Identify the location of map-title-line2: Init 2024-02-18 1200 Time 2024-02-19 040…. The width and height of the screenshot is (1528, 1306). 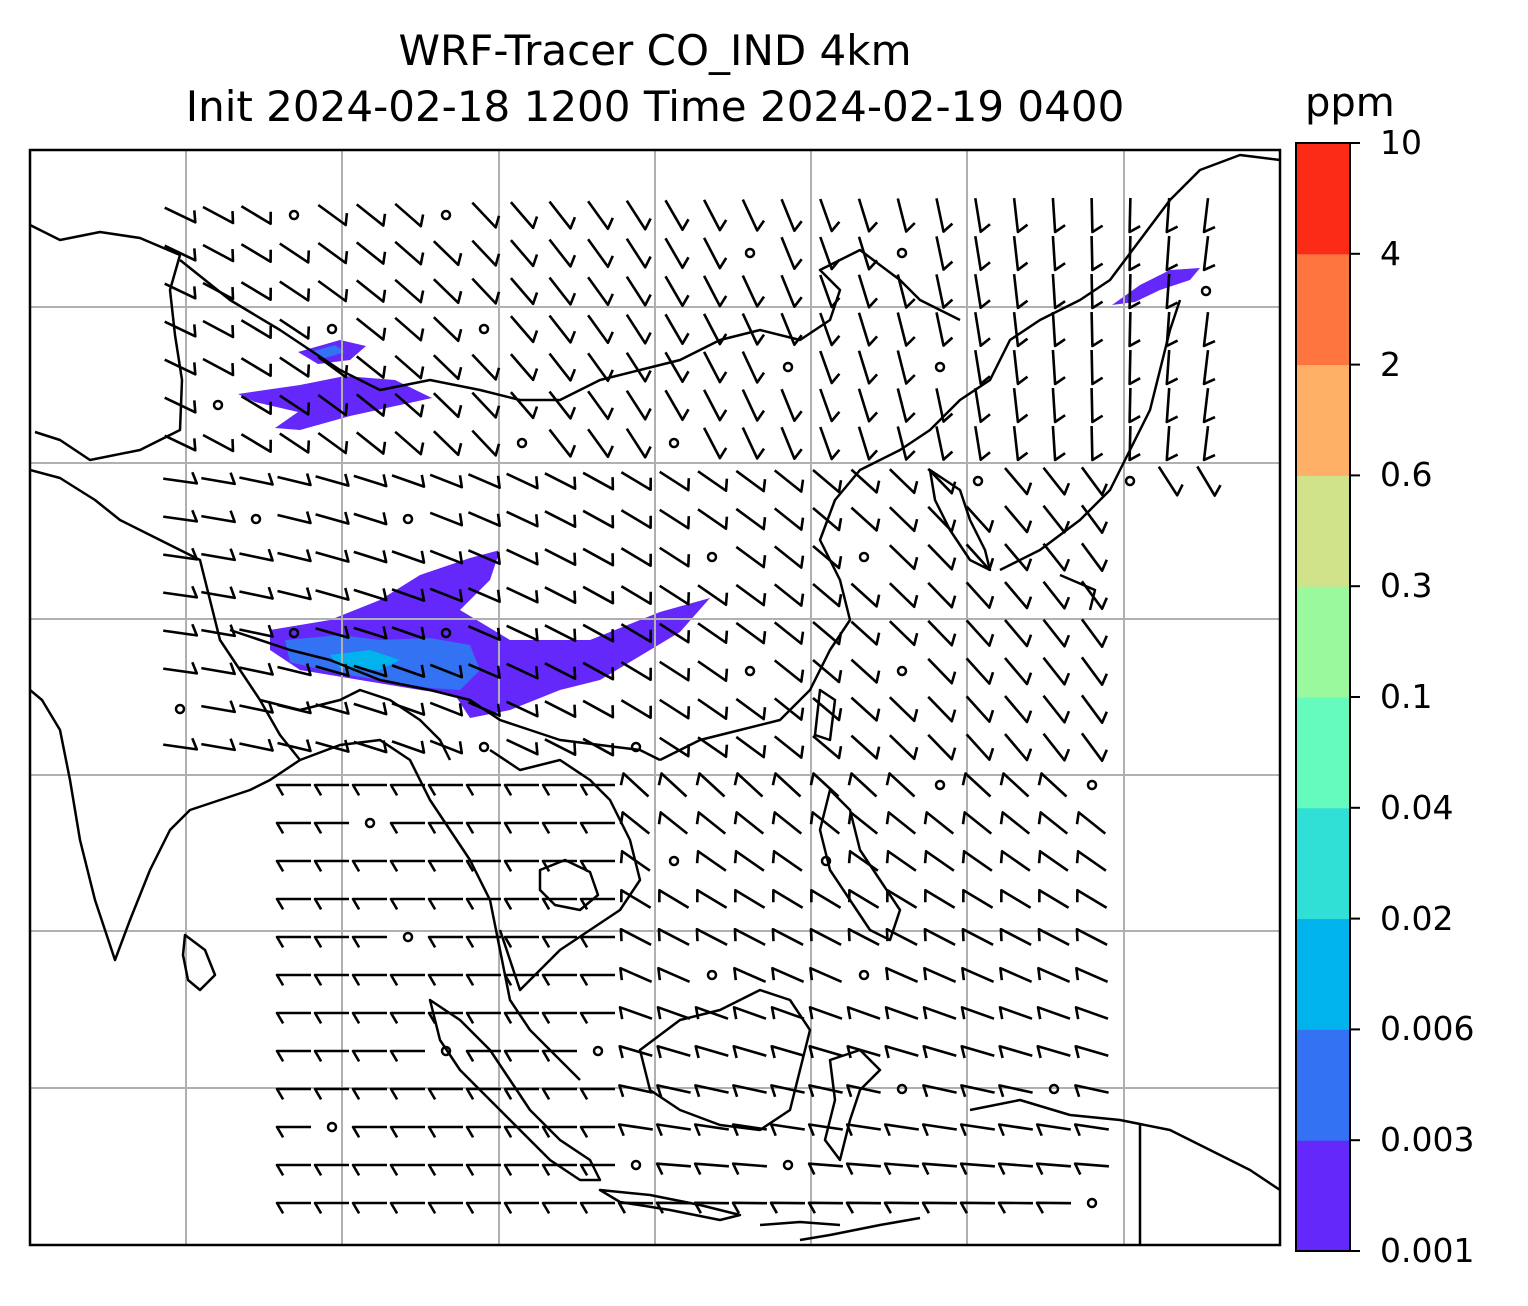
(655, 106).